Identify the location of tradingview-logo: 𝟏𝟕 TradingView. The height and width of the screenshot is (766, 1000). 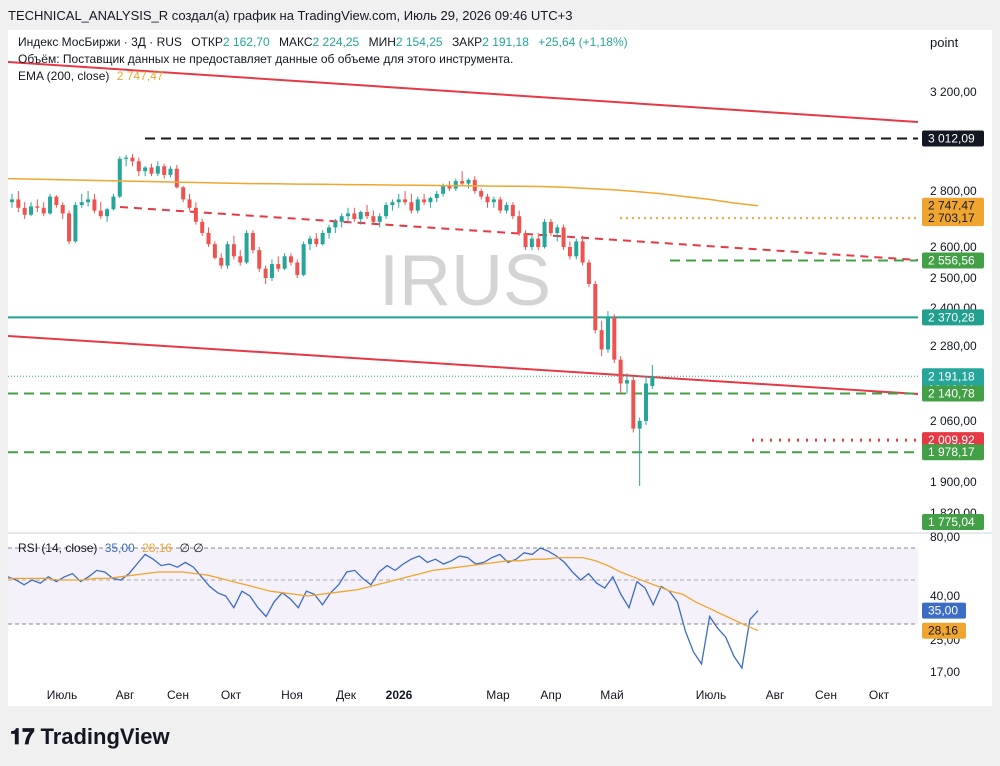
(90, 737).